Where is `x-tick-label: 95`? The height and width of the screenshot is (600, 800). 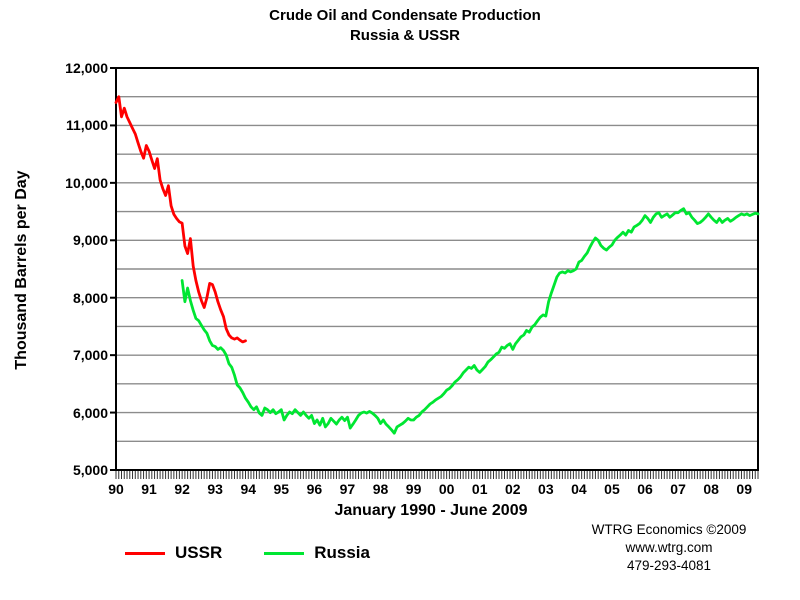
x-tick-label: 95 is located at coordinates (281, 489).